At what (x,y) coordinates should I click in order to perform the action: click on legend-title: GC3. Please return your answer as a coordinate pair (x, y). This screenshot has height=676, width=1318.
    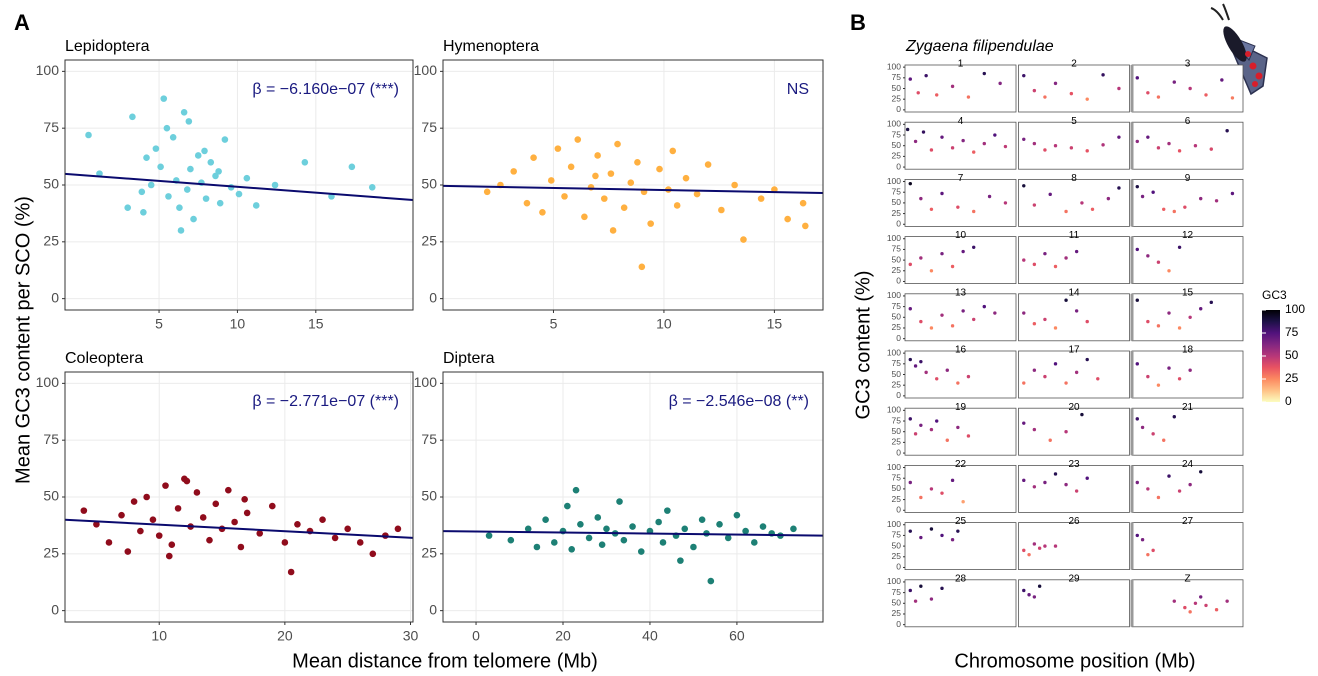
    Looking at the image, I should click on (1274, 295).